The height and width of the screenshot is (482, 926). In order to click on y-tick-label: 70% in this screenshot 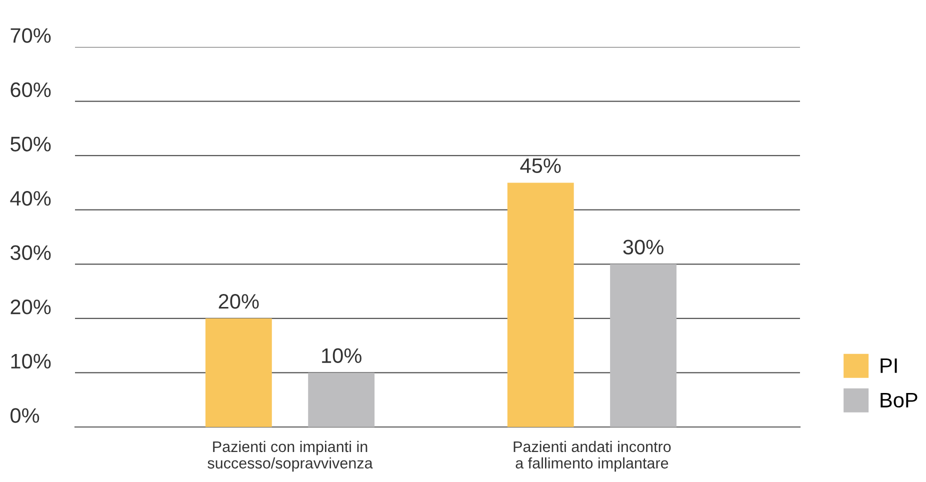, I will do `click(30, 35)`.